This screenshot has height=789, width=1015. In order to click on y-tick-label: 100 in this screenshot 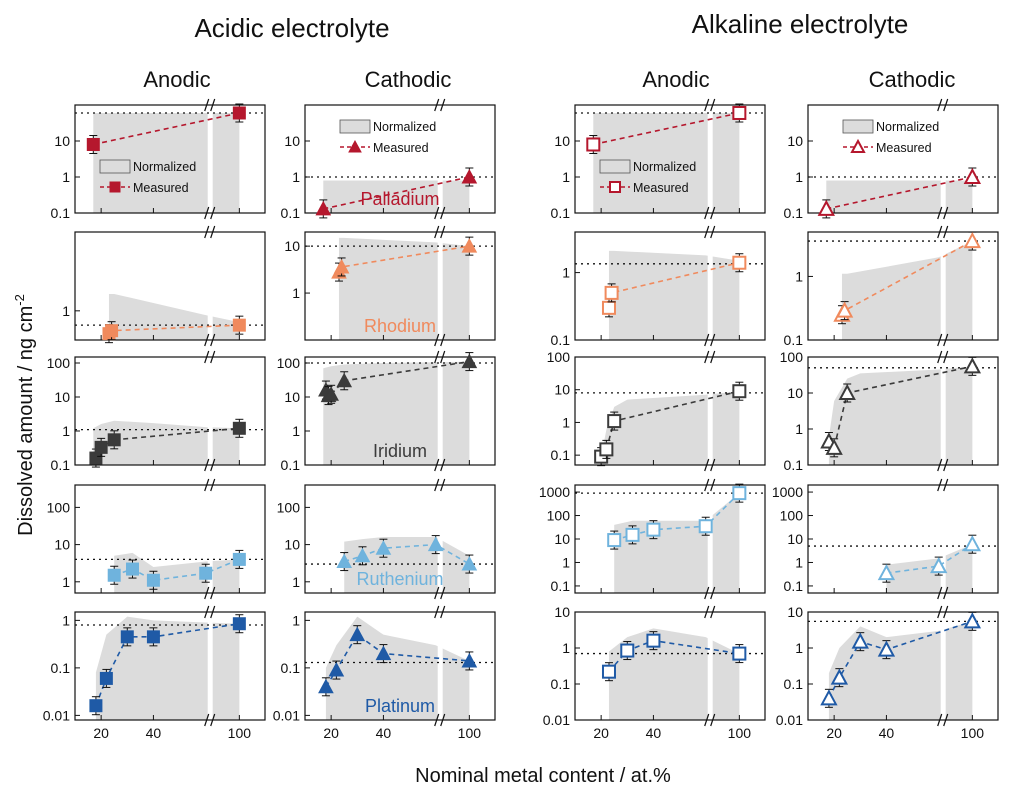, I will do `click(792, 357)`.